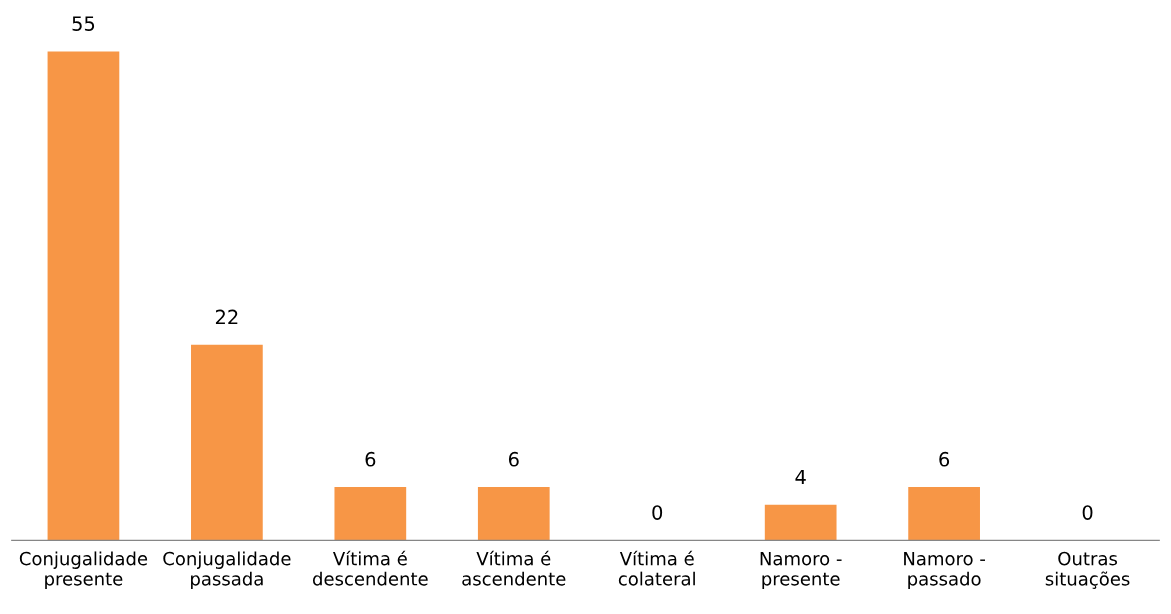 The image size is (1171, 614). What do you see at coordinates (1087, 570) in the screenshot?
I see `x-tick-label: Outras situações` at bounding box center [1087, 570].